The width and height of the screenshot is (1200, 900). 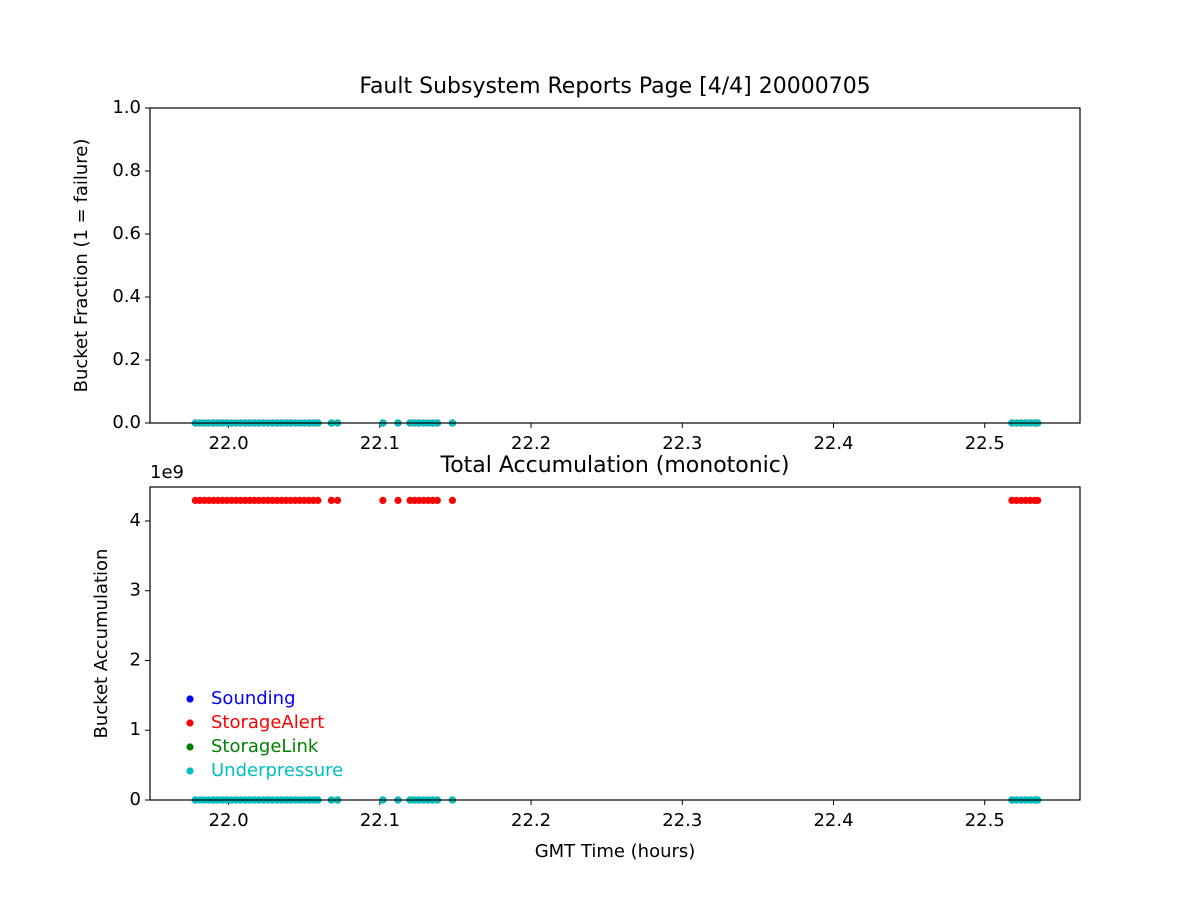 I want to click on x-axis-label: GMT Time (hours), so click(x=615, y=851).